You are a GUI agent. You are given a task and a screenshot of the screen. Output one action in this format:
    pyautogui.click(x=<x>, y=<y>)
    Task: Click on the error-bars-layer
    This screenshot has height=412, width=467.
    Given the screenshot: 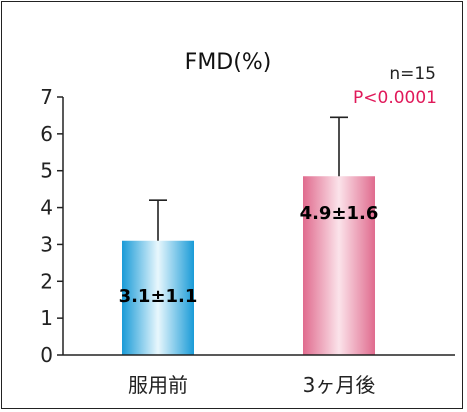 What is the action you would take?
    pyautogui.click(x=248, y=178)
    